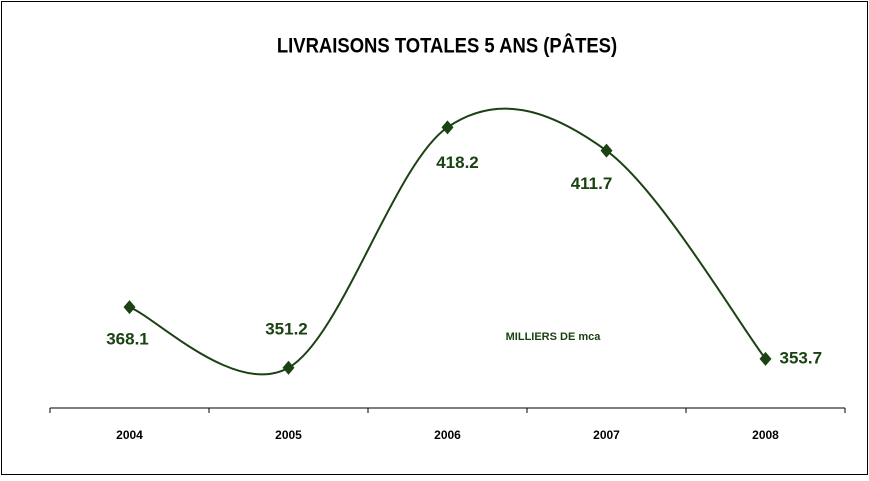 The width and height of the screenshot is (869, 481). What do you see at coordinates (801, 357) in the screenshot?
I see `data-label: 353.7` at bounding box center [801, 357].